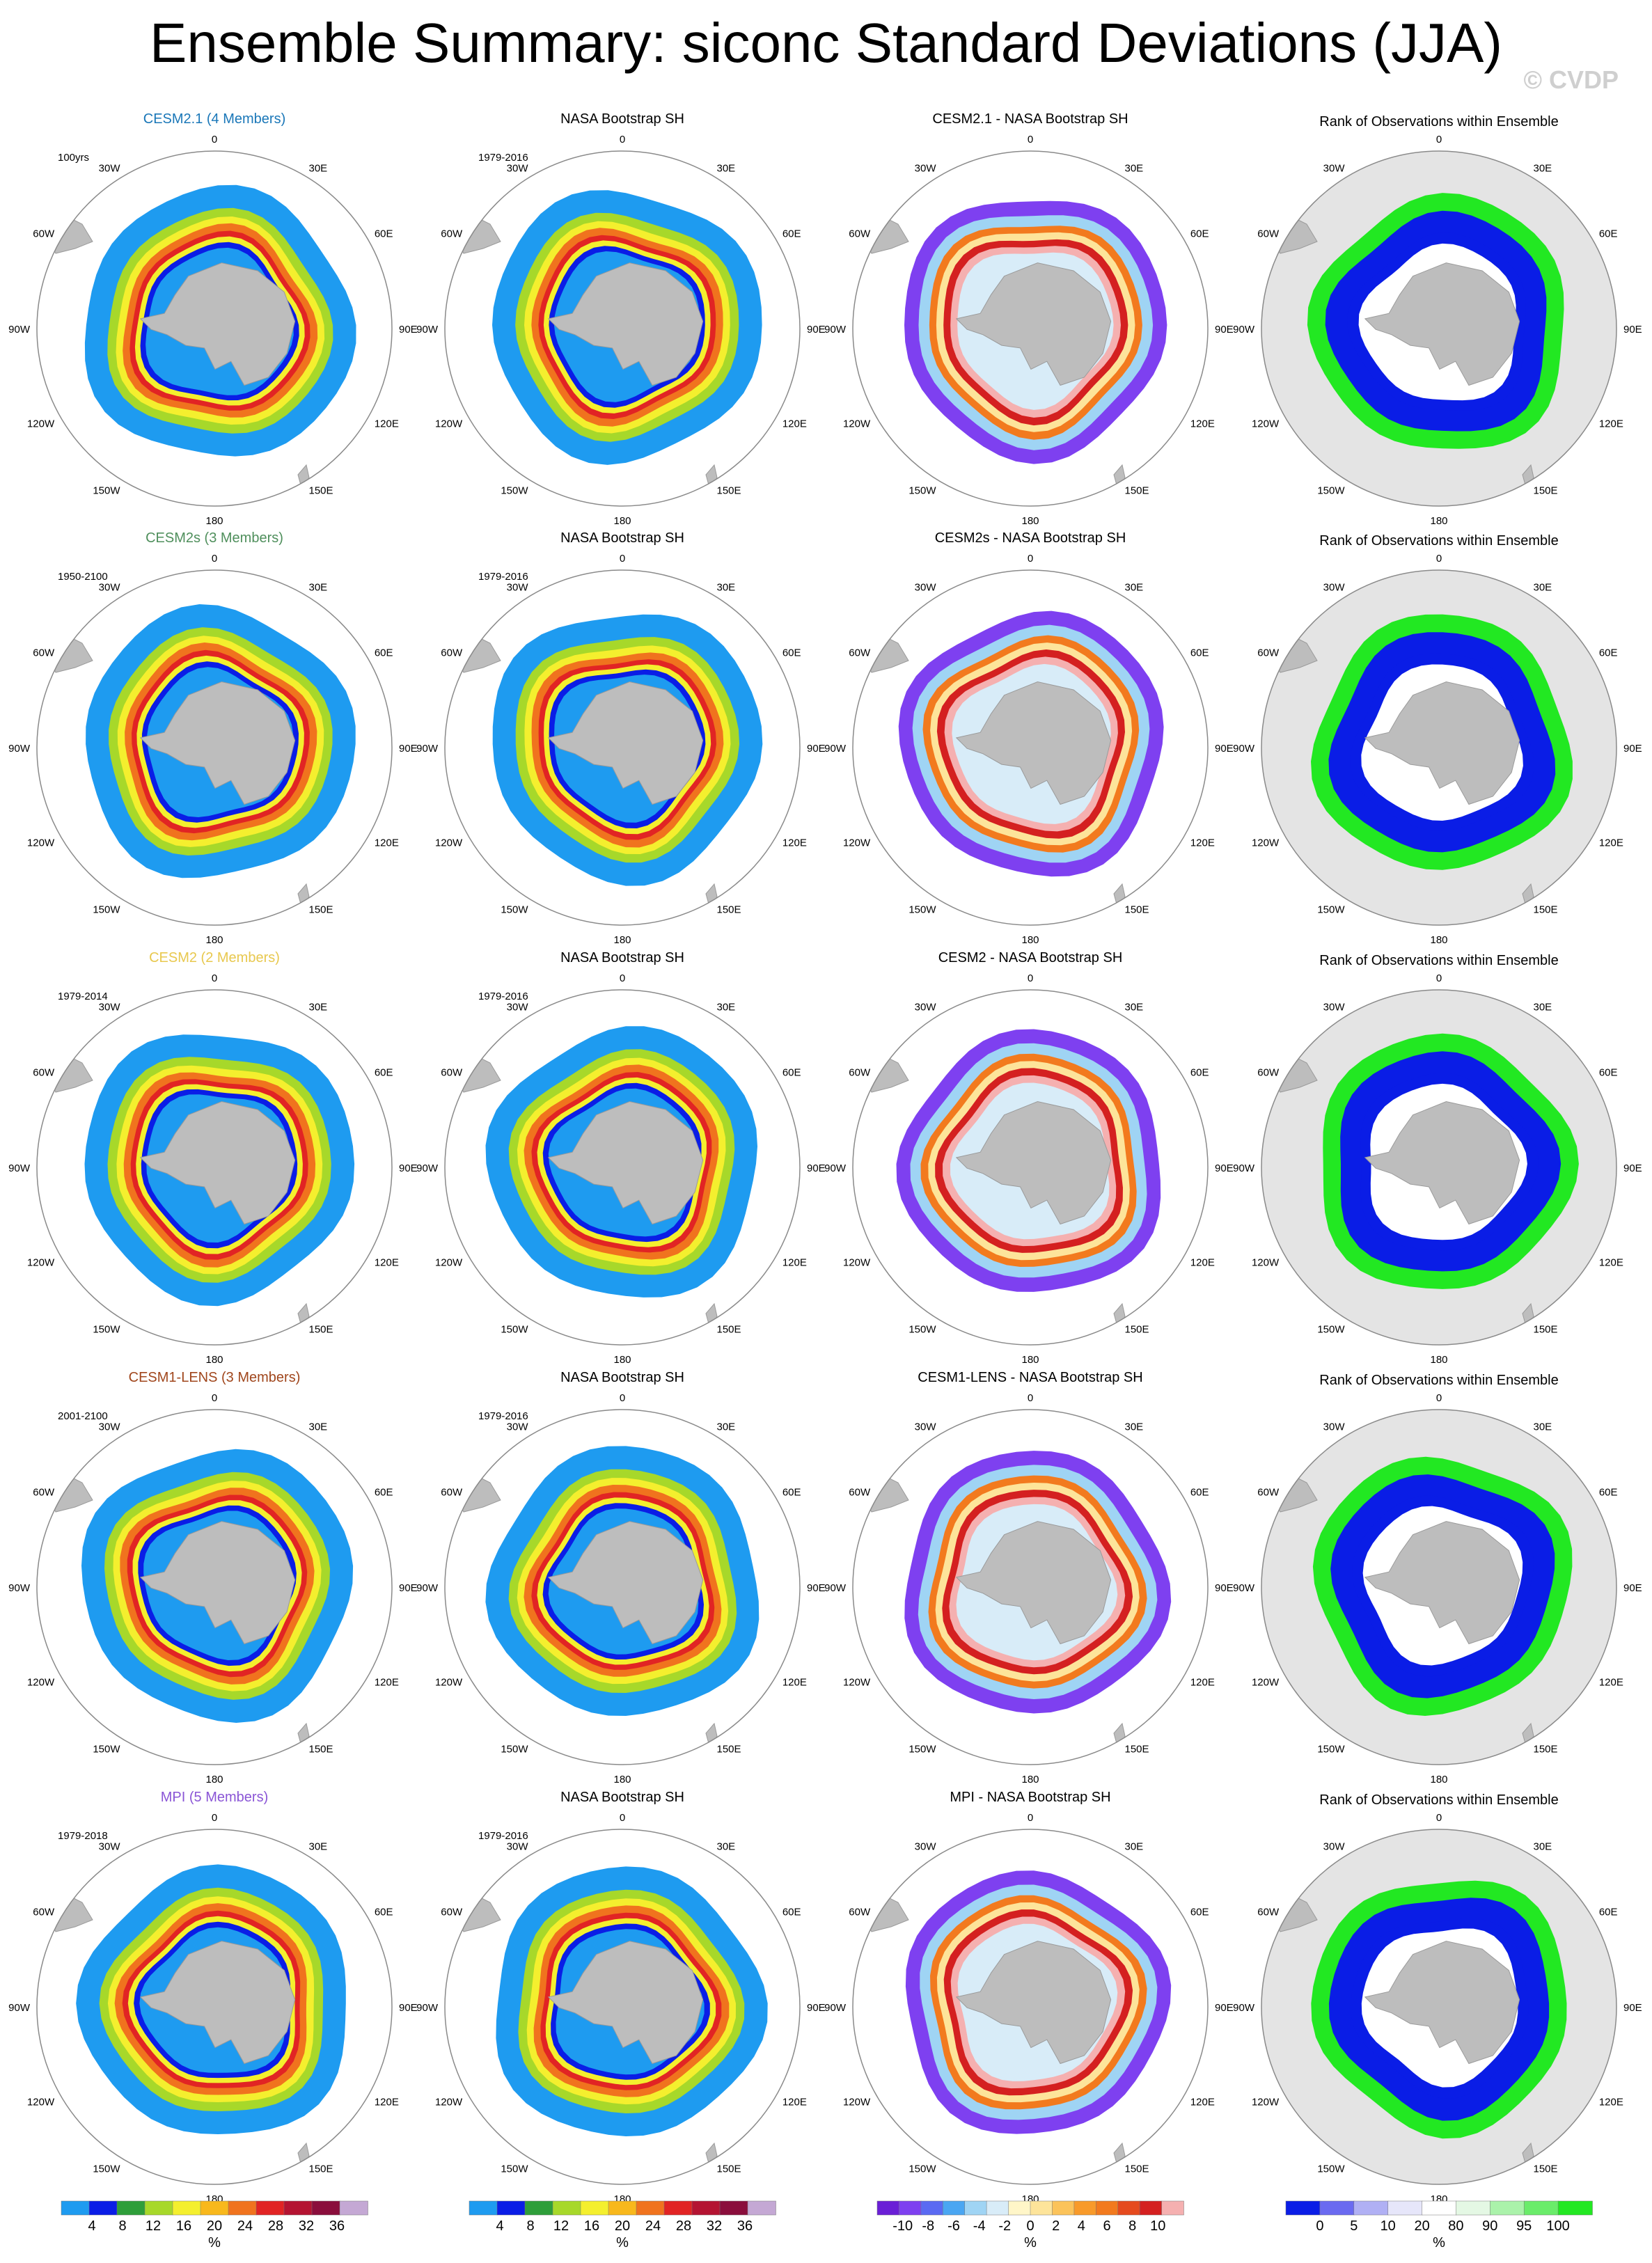  I want to click on colorbar-tick-label: 0, so click(1319, 2226).